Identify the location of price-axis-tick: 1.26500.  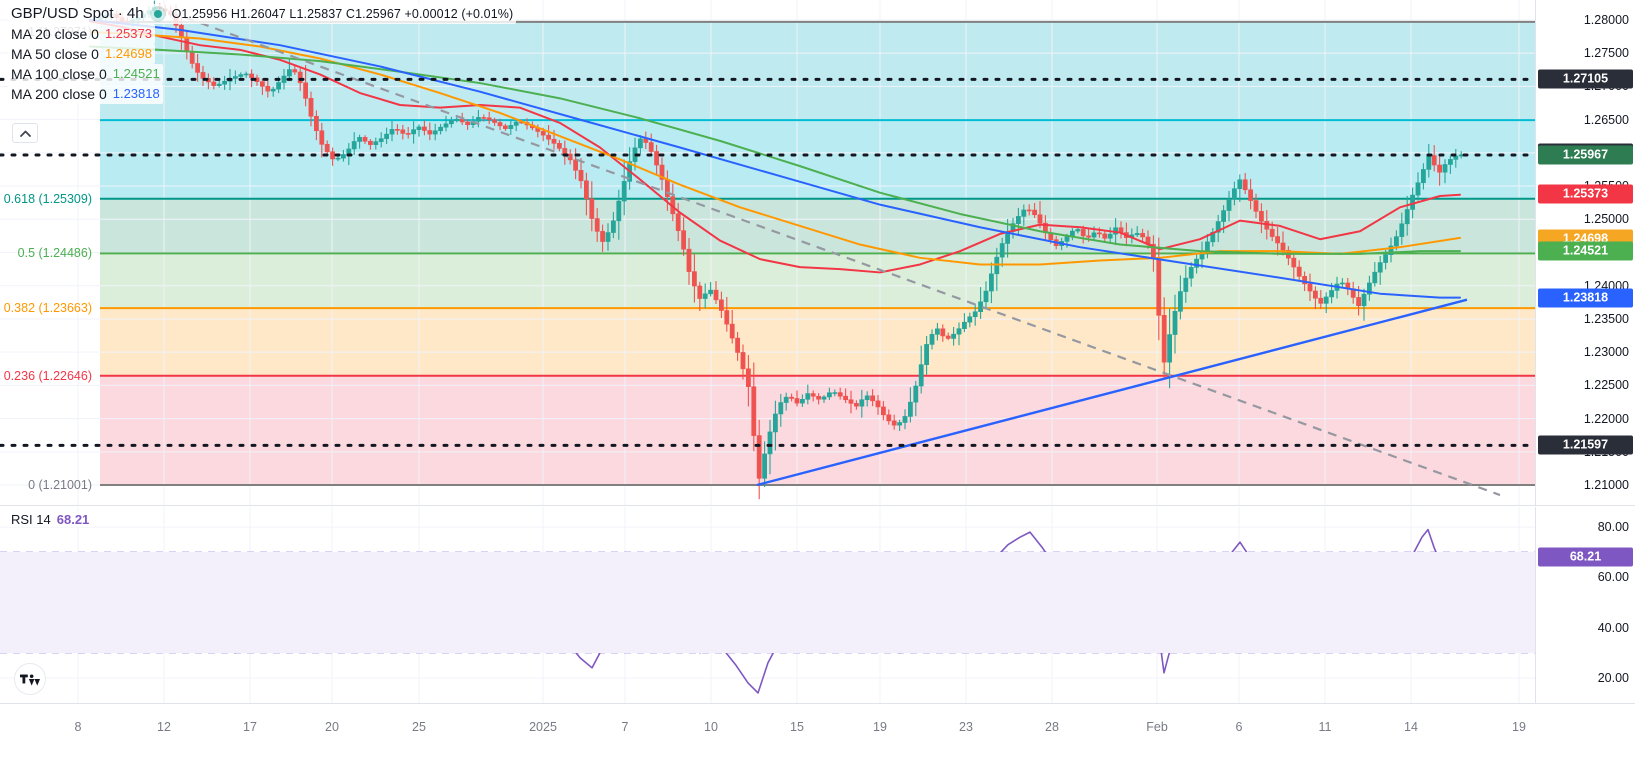
(1606, 119).